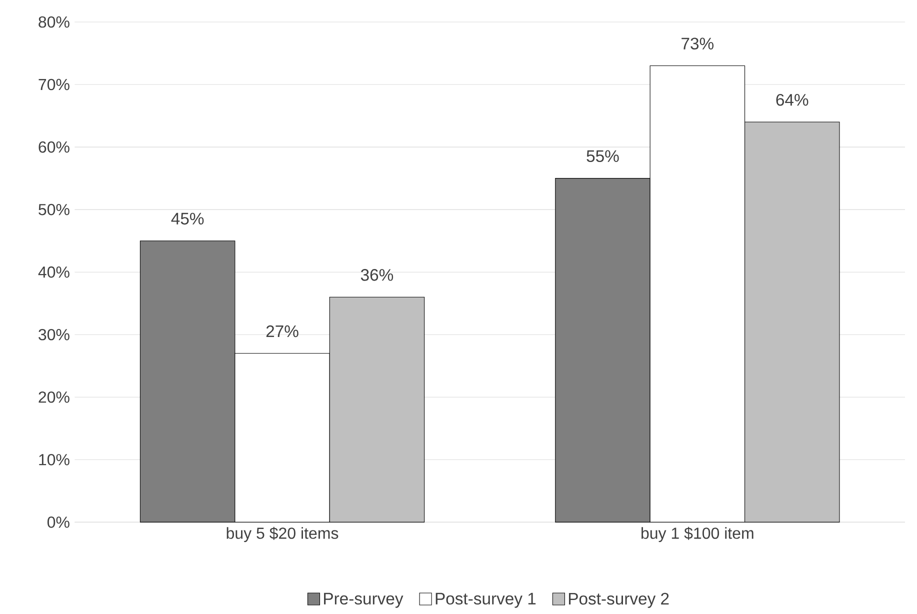 This screenshot has height=614, width=917. I want to click on y-tick-label: 20%, so click(54, 397).